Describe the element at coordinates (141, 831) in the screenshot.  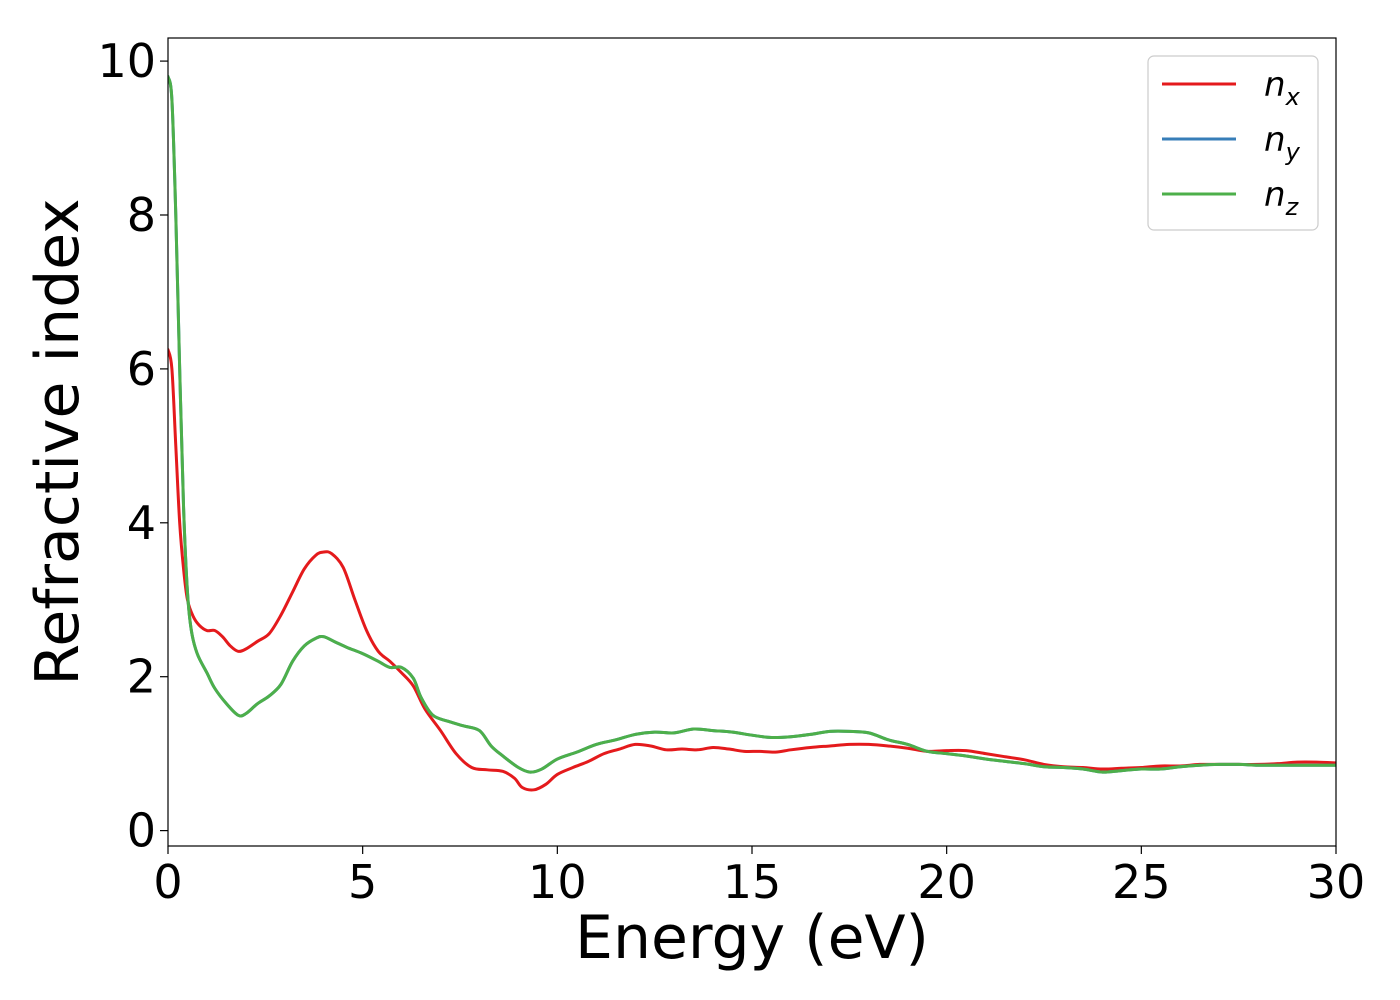
I see `y-tick-label: 0` at that location.